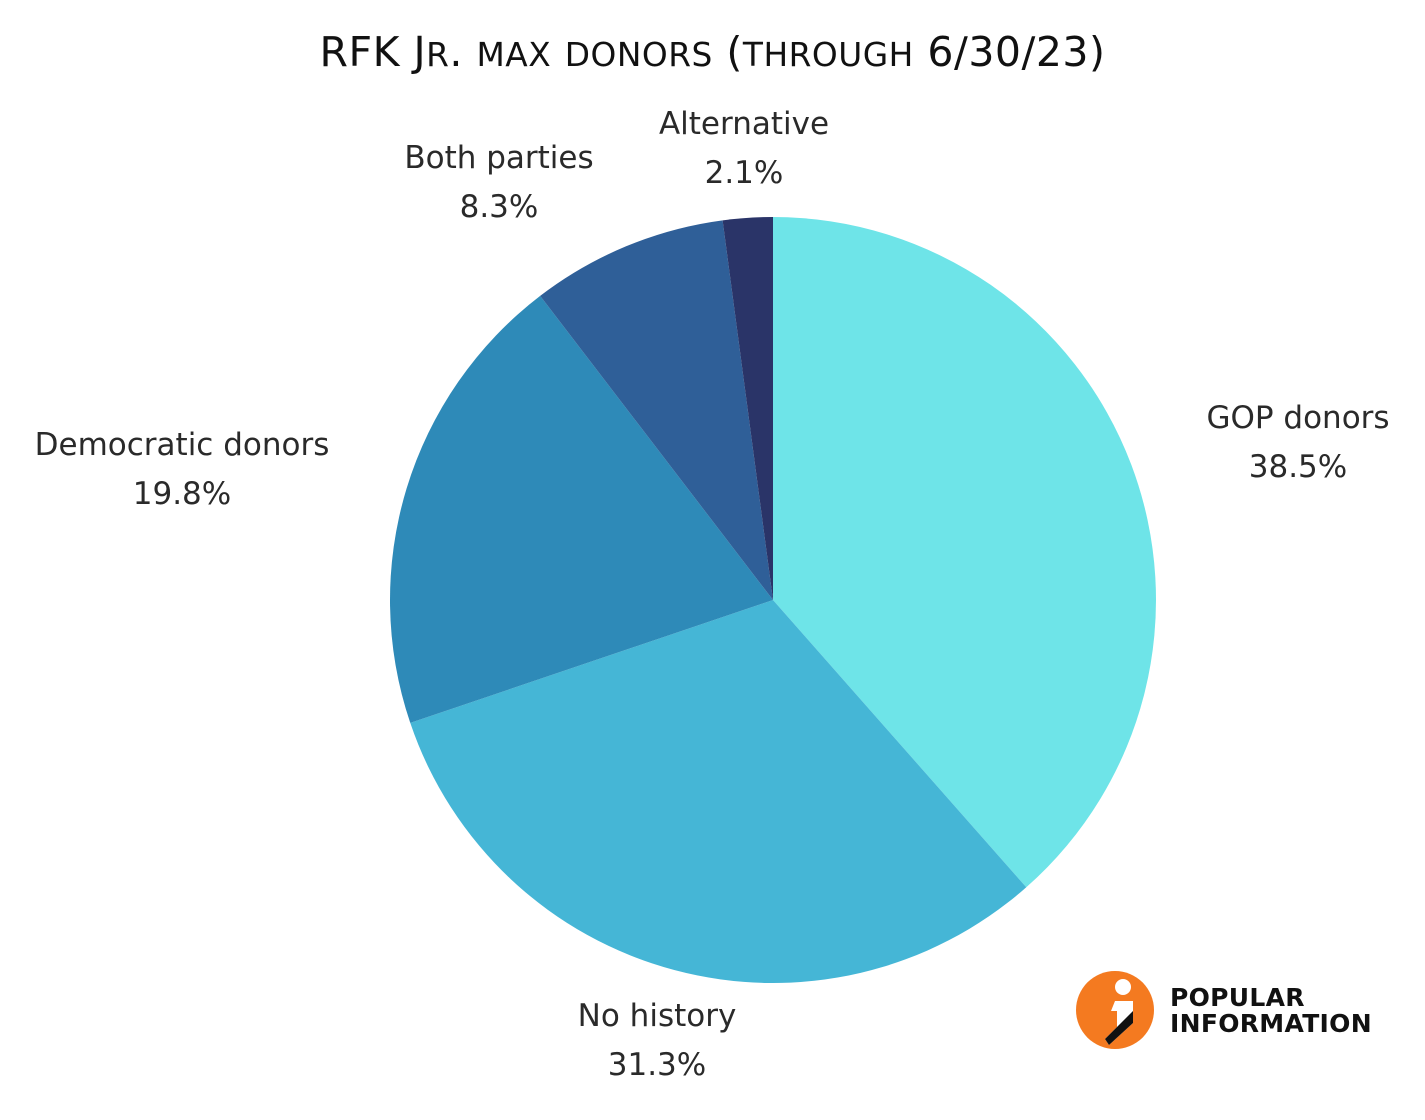 The height and width of the screenshot is (1120, 1425). I want to click on logo-wordmark: POPULAR INFORMATION, so click(1271, 1011).